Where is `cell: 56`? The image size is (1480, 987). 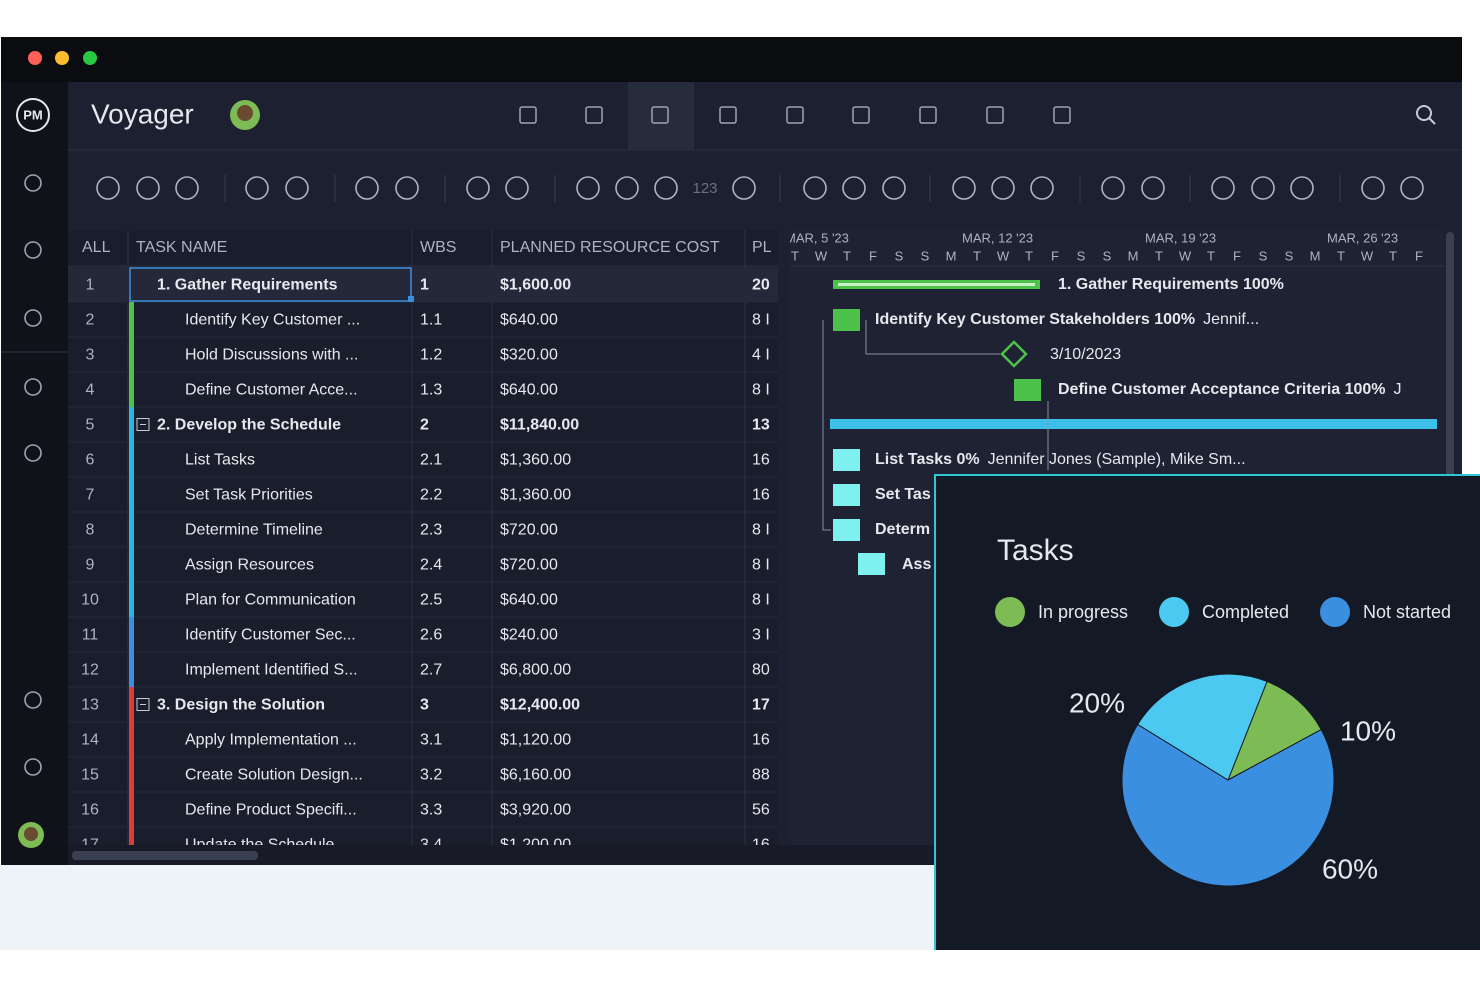
cell: 56 is located at coordinates (761, 810).